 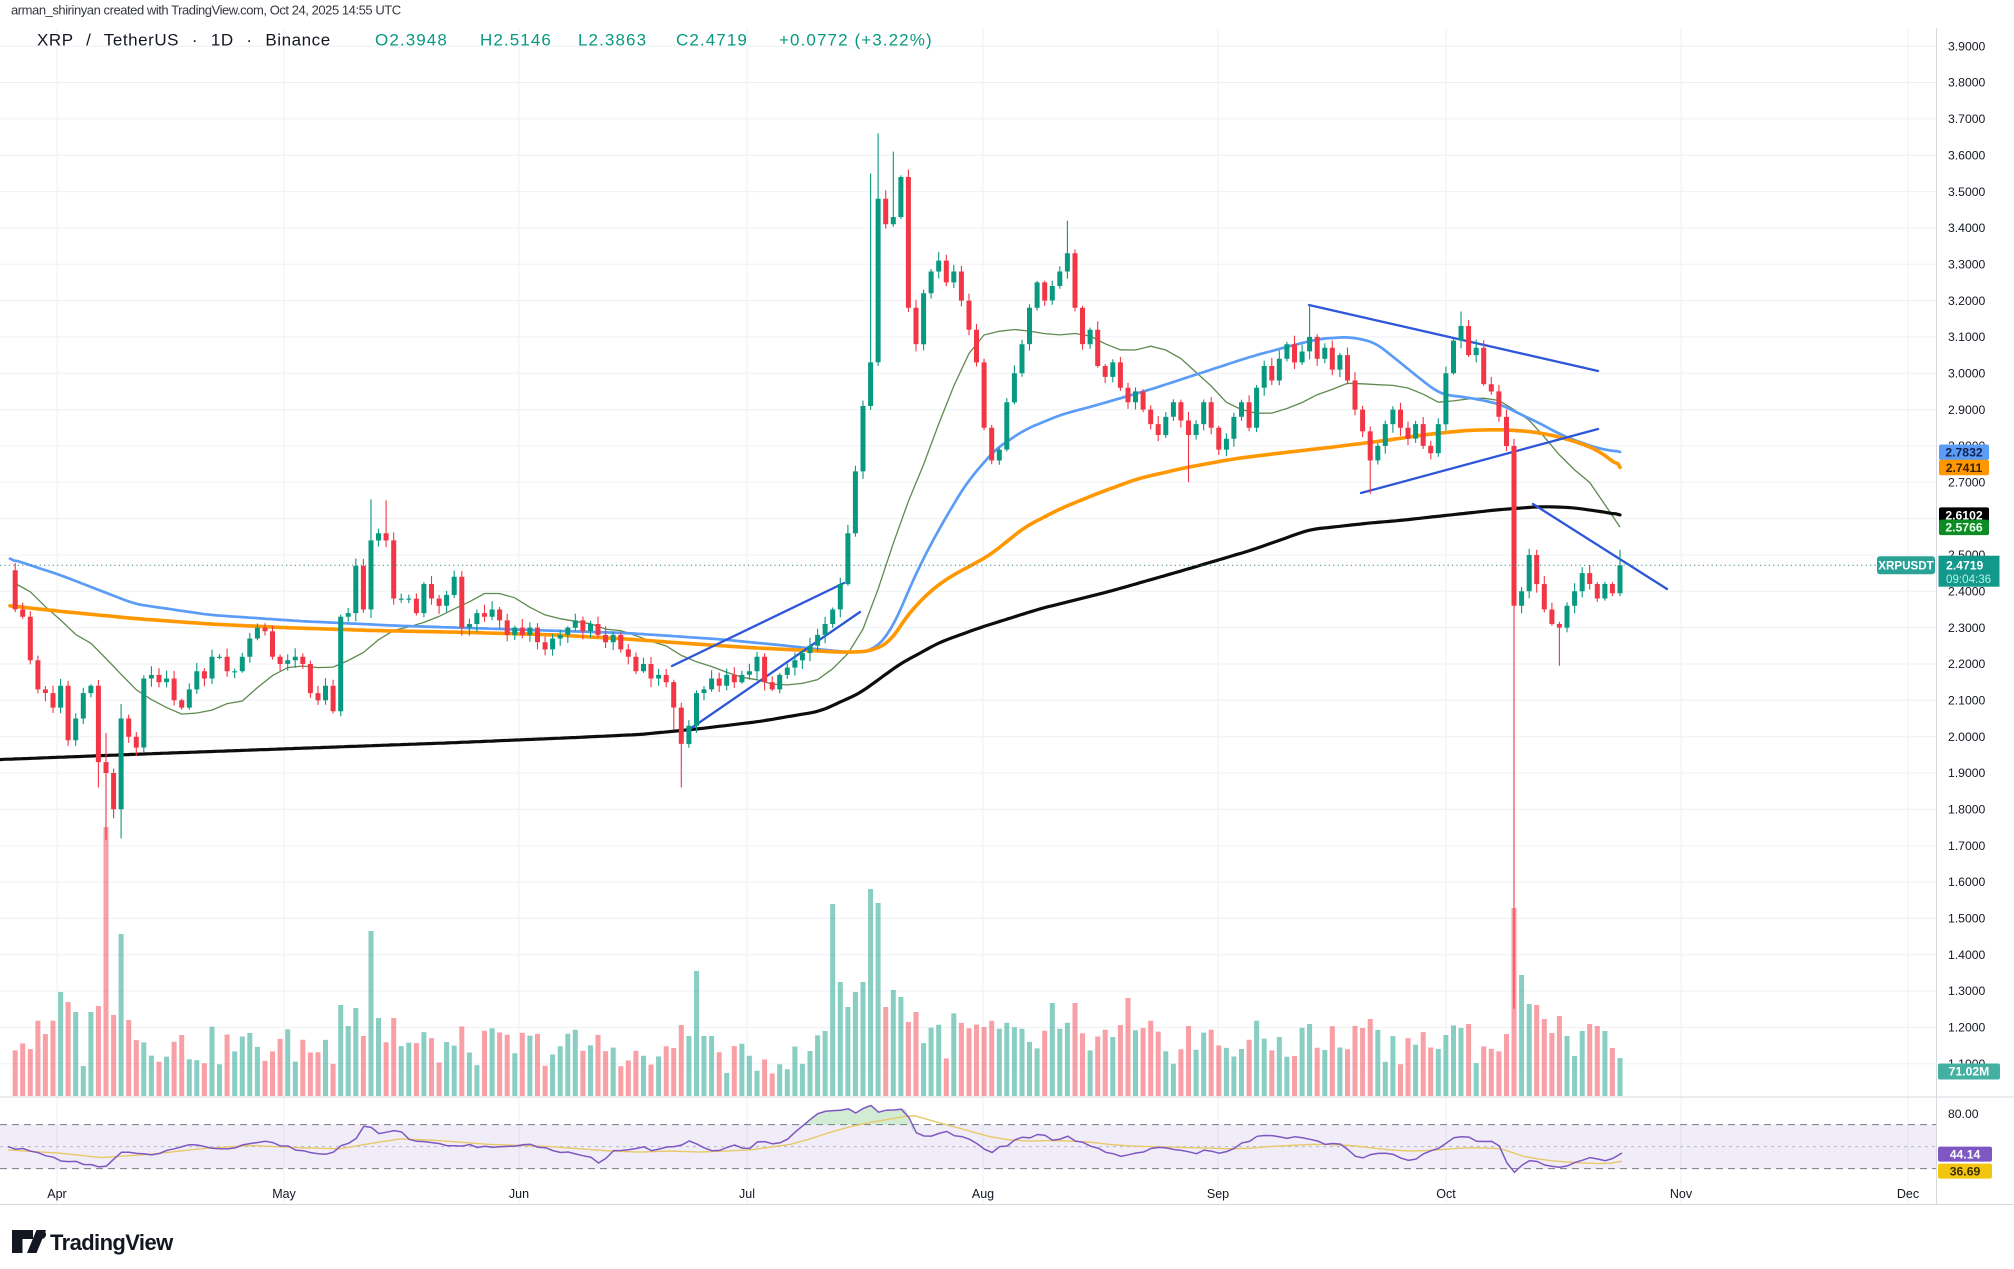 I want to click on svg-text: May, so click(x=284, y=1194).